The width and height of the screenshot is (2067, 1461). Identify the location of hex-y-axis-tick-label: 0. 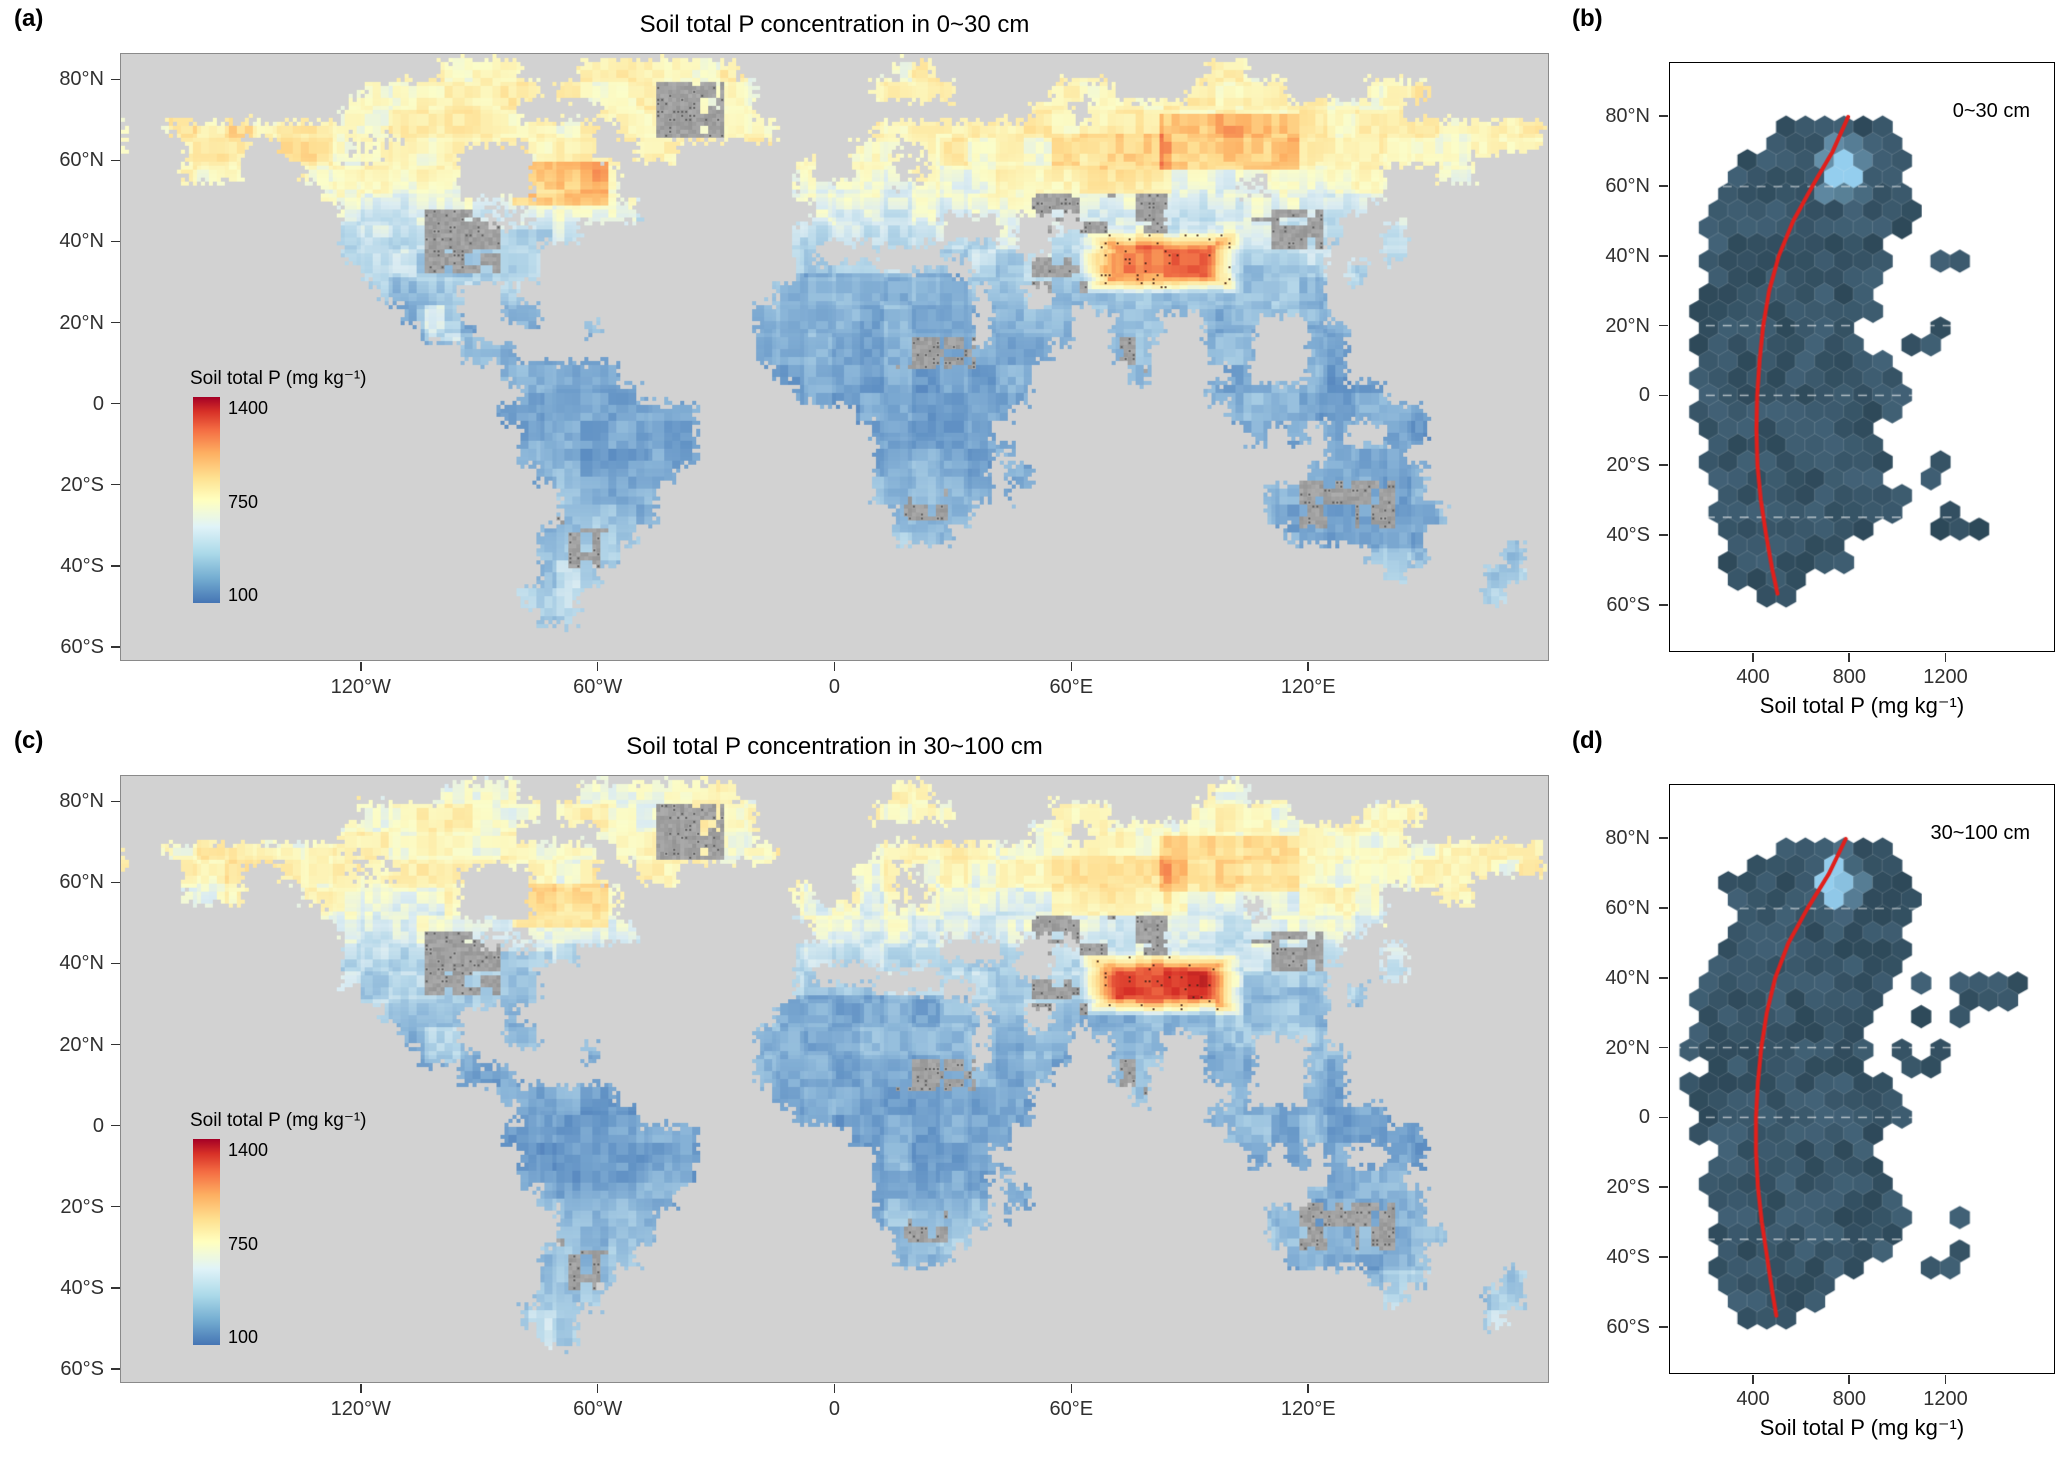
(1644, 395).